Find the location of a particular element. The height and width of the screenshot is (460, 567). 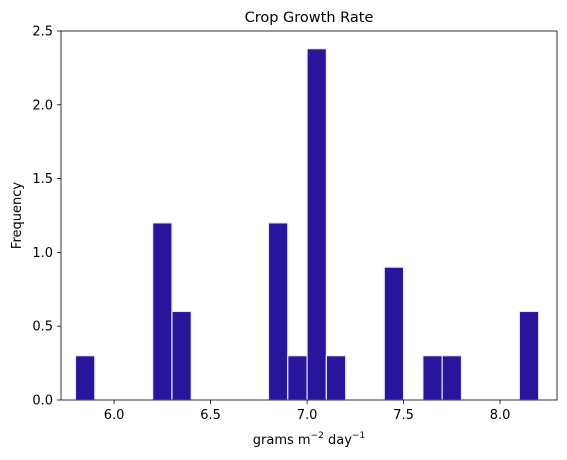

x-axis-label-mid: day is located at coordinates (338, 440).